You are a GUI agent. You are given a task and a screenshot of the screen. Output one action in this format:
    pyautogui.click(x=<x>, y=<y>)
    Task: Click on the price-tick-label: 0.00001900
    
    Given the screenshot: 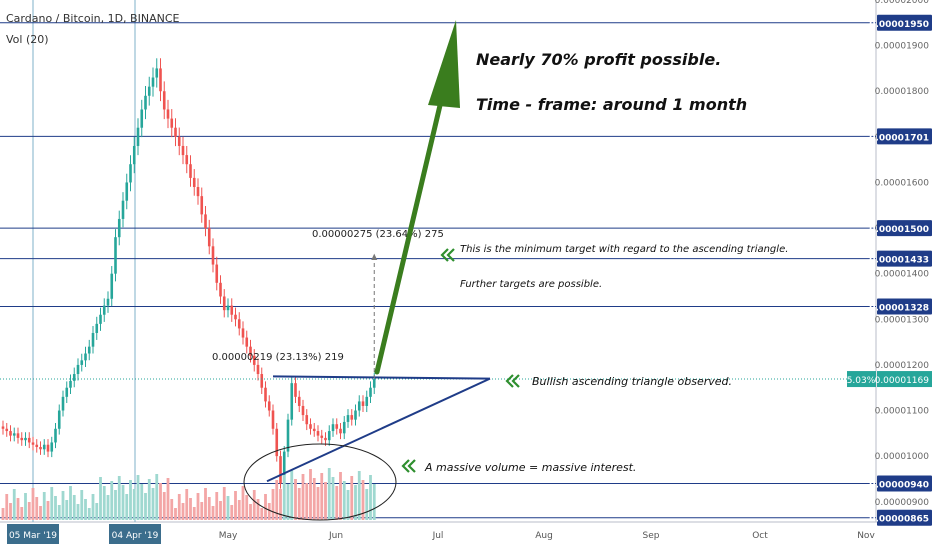 What is the action you would take?
    pyautogui.click(x=902, y=47)
    